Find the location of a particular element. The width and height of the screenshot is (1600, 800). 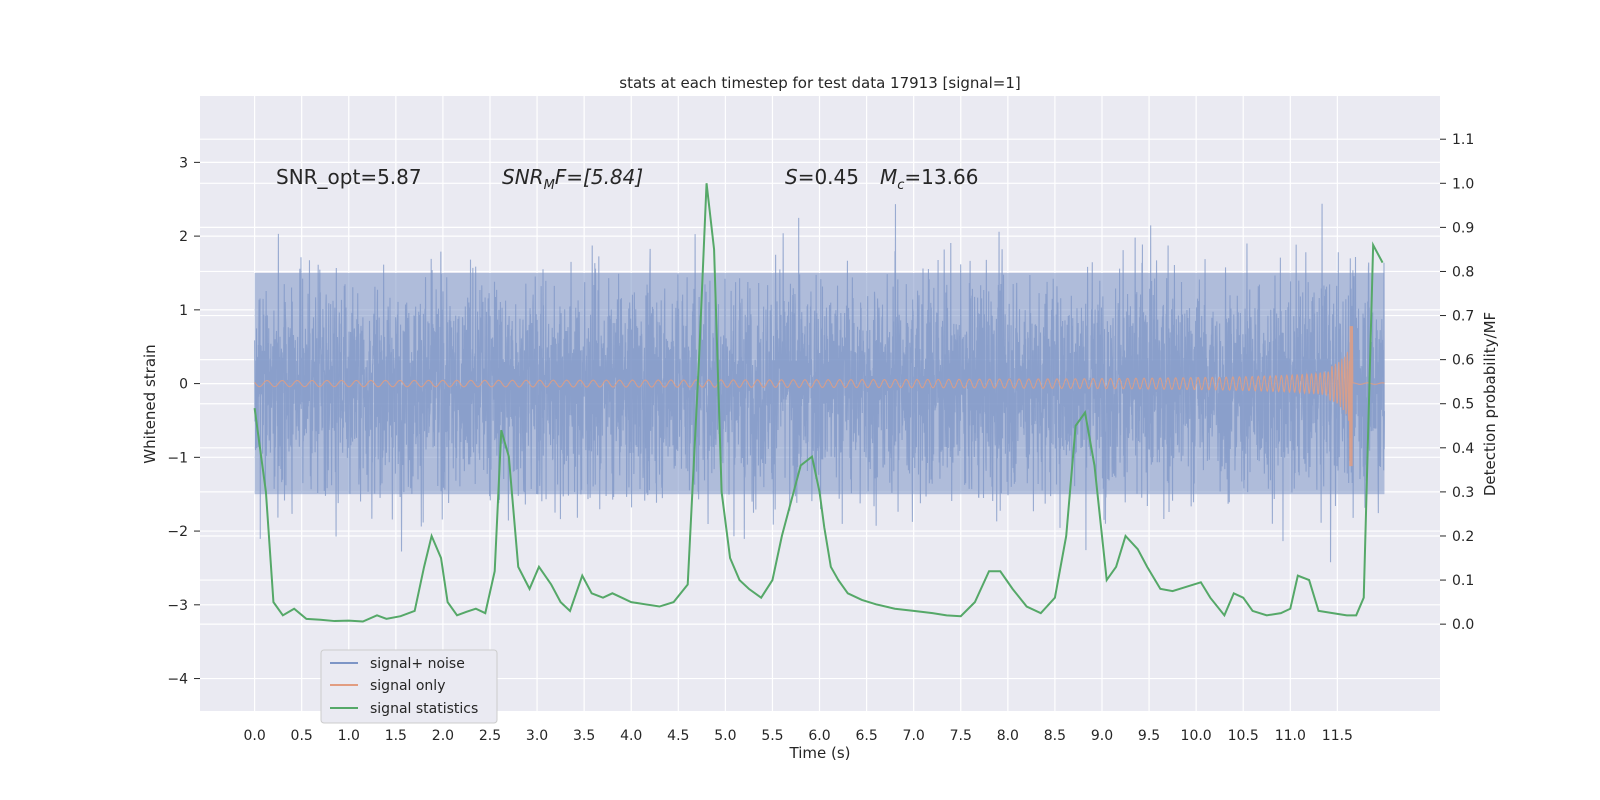

annotation-mc: Mc=13.66 is located at coordinates (929, 179).